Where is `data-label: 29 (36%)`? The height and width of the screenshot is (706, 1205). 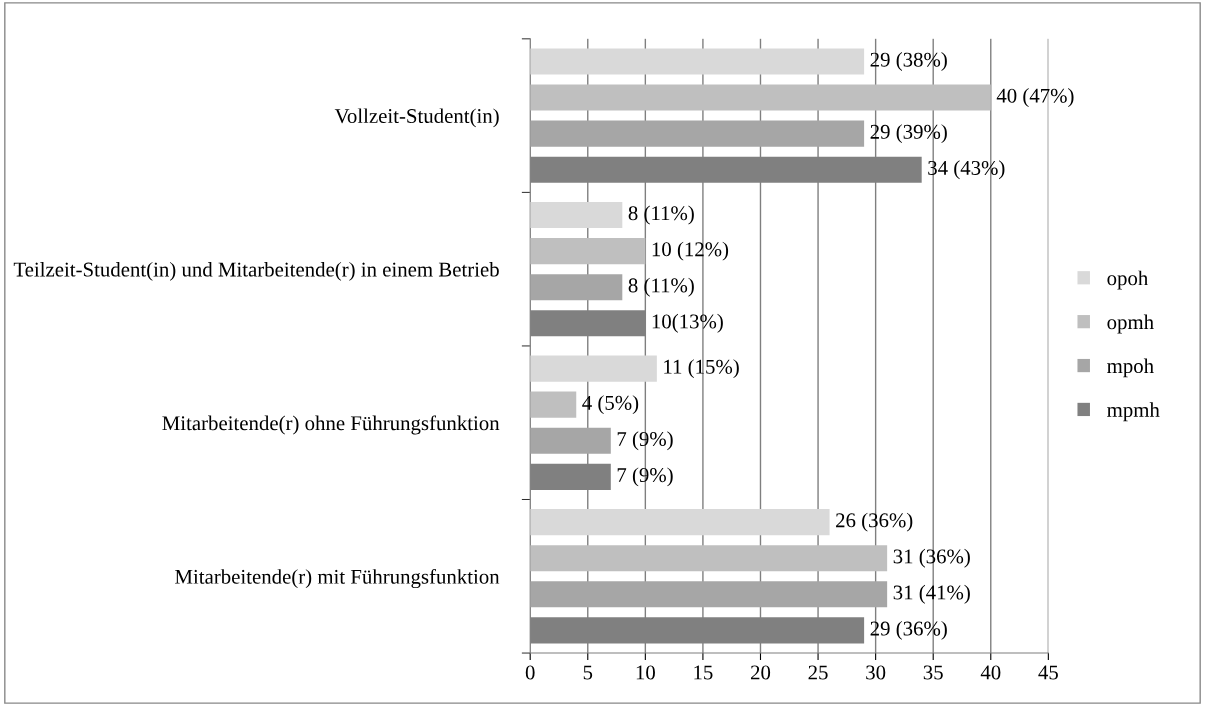
data-label: 29 (36%) is located at coordinates (908, 630).